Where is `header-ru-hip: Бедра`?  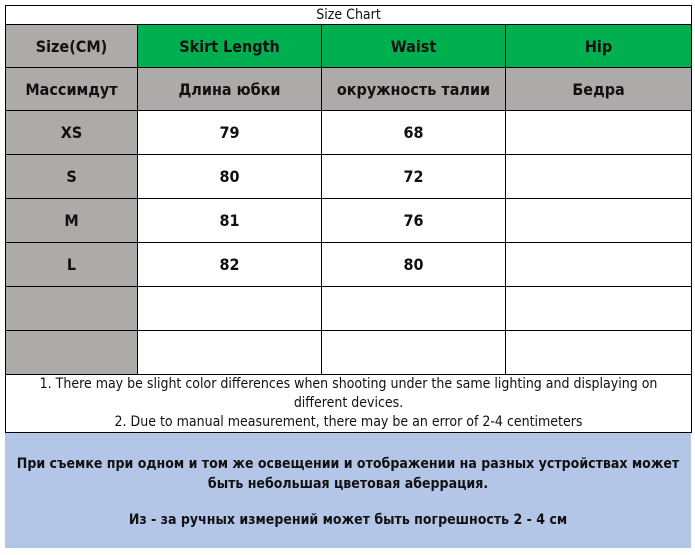 header-ru-hip: Бедра is located at coordinates (598, 89).